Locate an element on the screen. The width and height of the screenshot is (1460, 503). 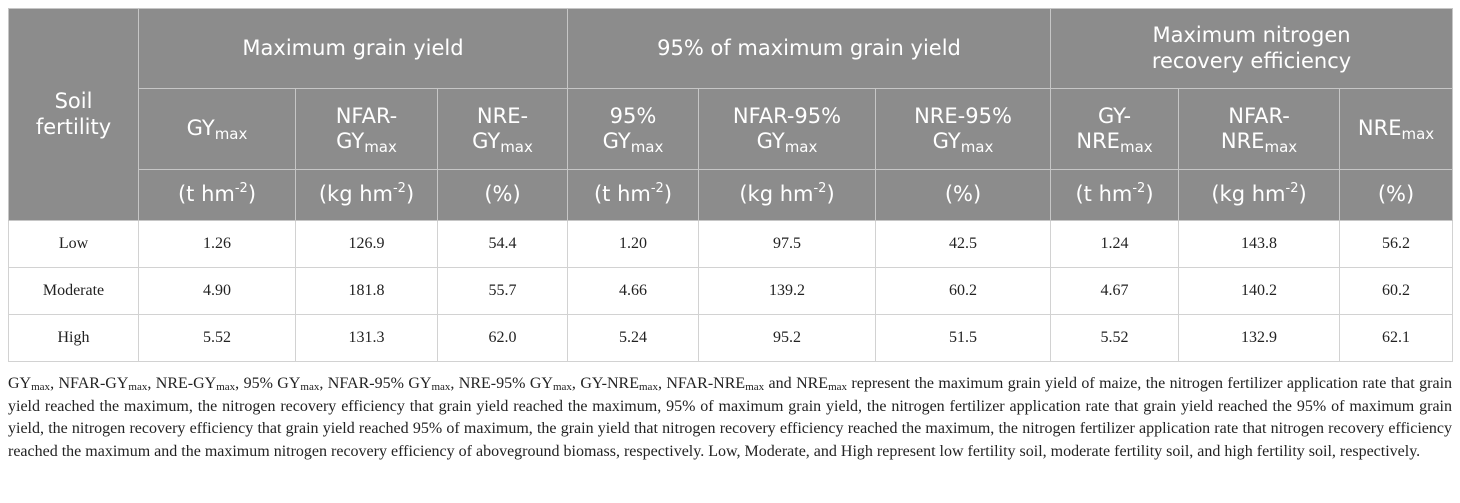
footnote-term-base: NFAR-NRE is located at coordinates (706, 383).